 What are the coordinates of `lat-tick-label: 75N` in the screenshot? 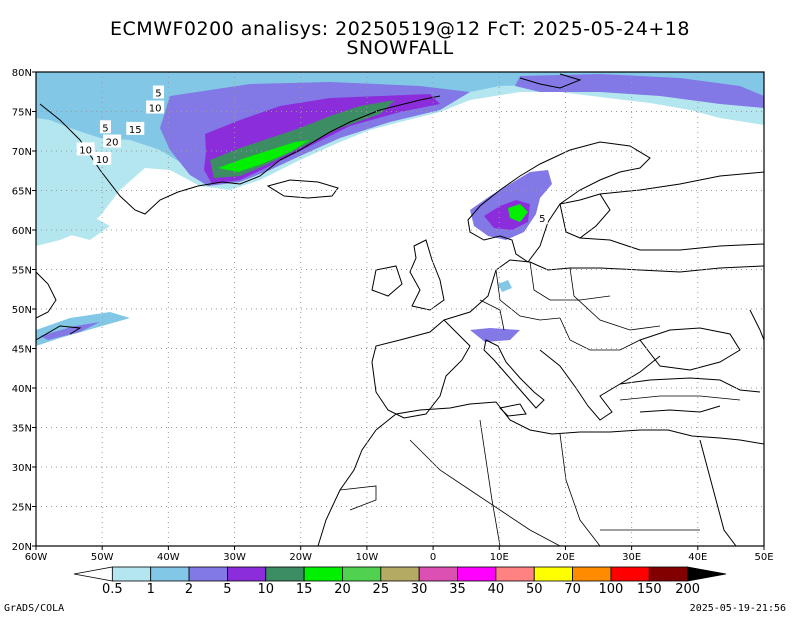 It's located at (22, 113).